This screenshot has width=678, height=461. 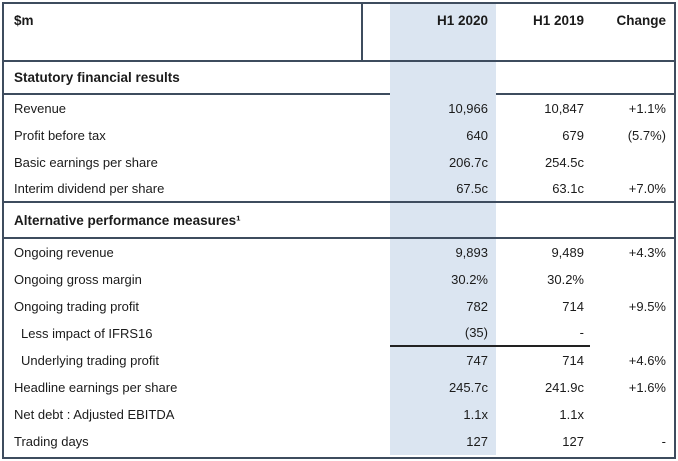 I want to click on h1-2019-value: 9,489, so click(x=567, y=252).